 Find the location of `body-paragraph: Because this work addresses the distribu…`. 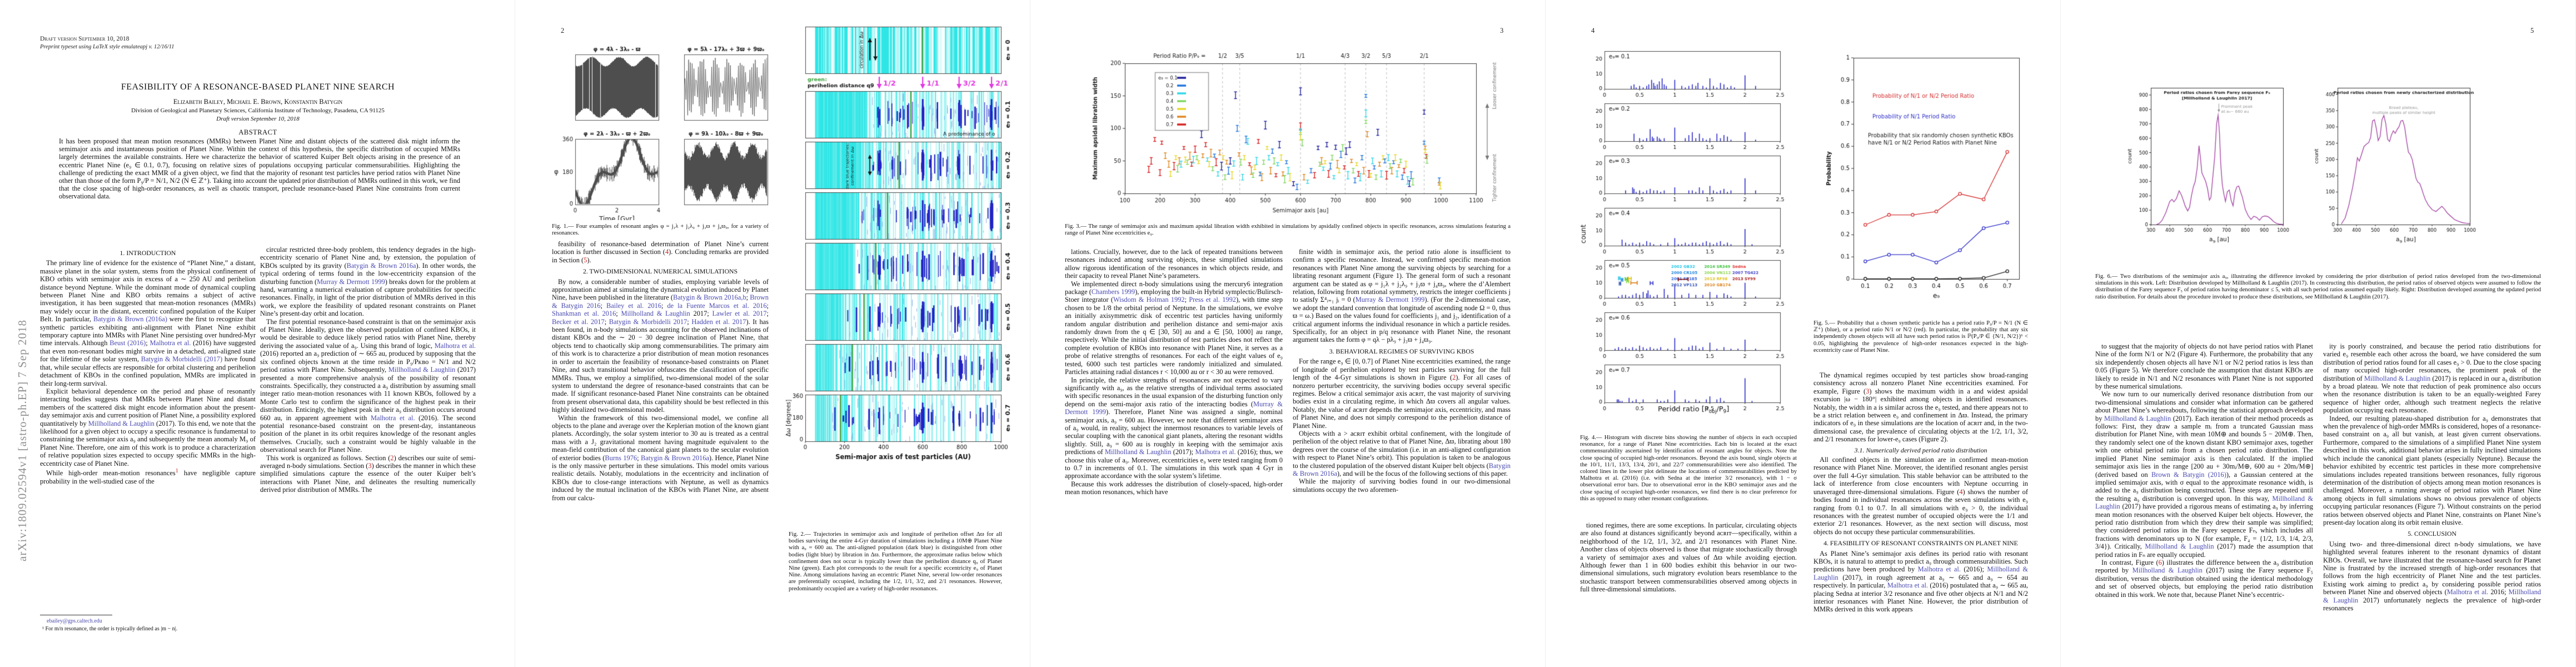

body-paragraph: Because this work addresses the distribu… is located at coordinates (1174, 488).